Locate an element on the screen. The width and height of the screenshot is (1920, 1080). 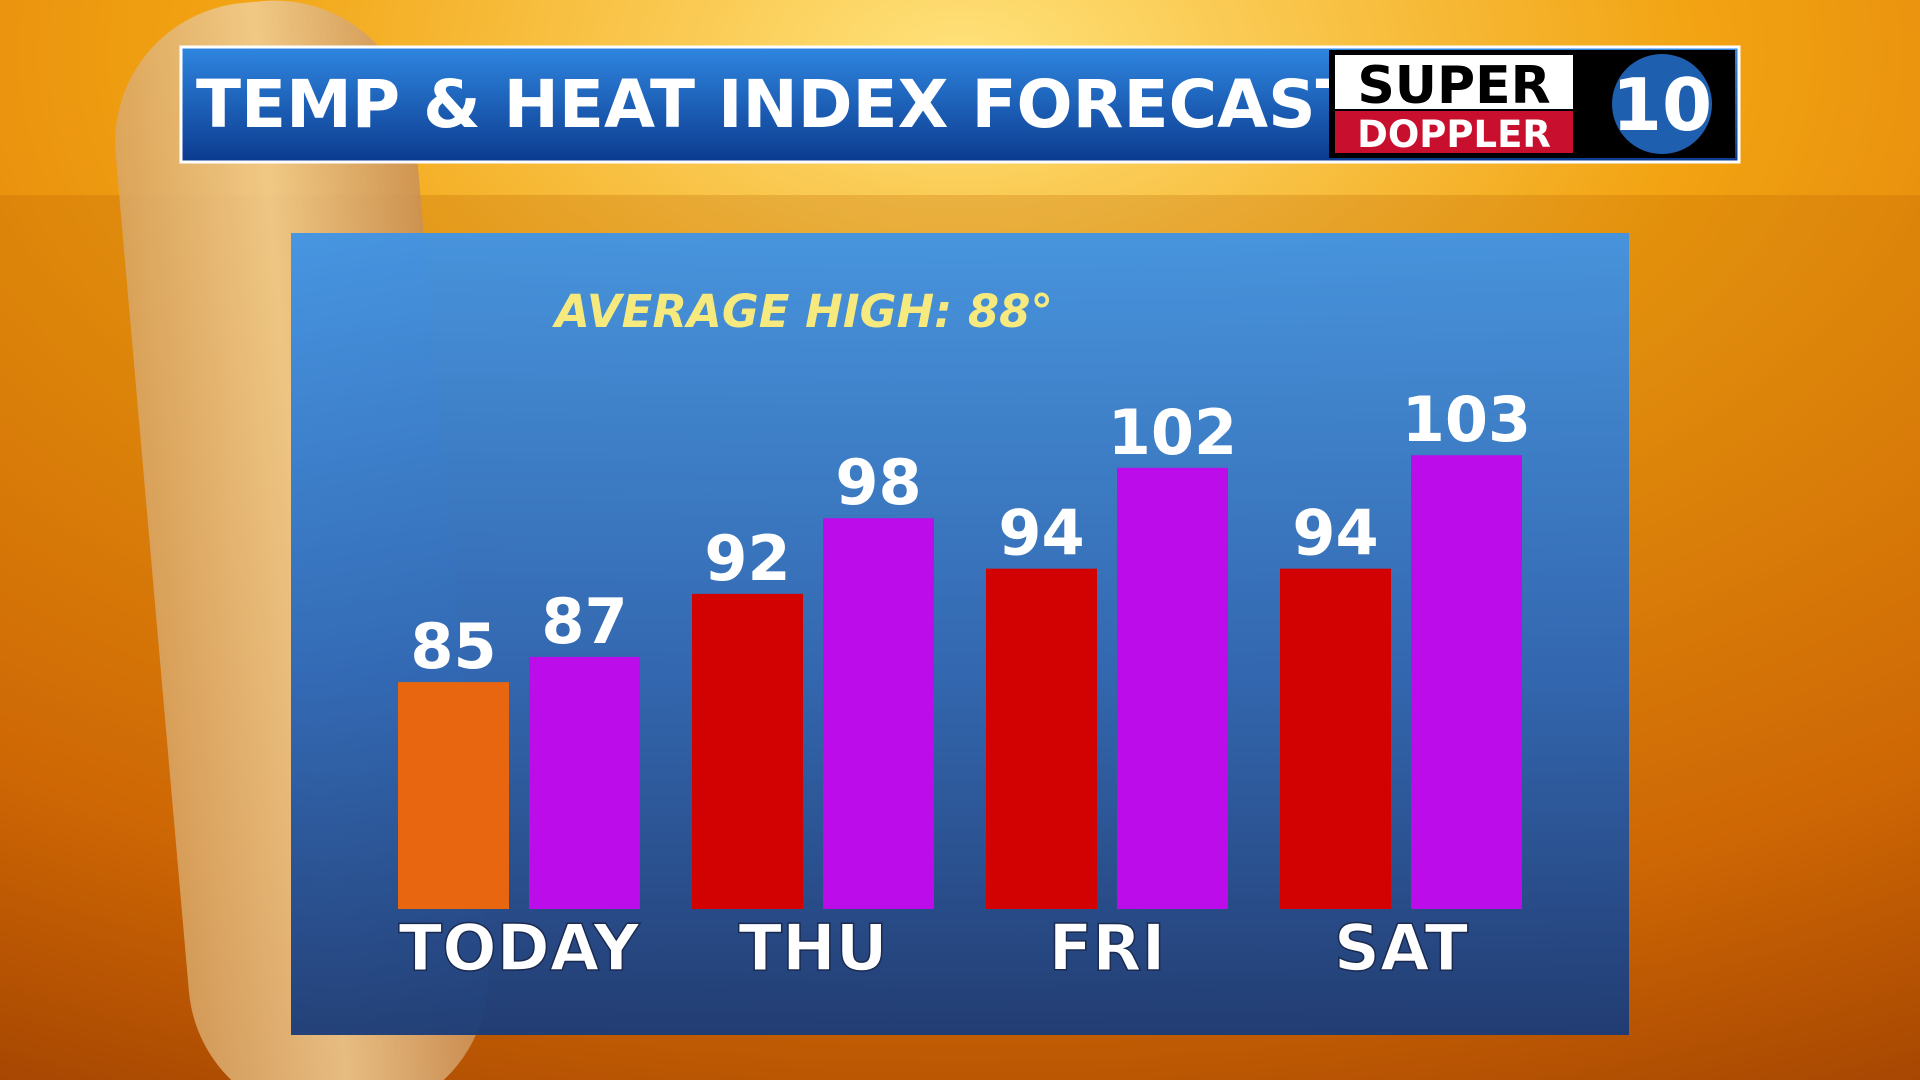
value-label: 87 is located at coordinates (584, 621).